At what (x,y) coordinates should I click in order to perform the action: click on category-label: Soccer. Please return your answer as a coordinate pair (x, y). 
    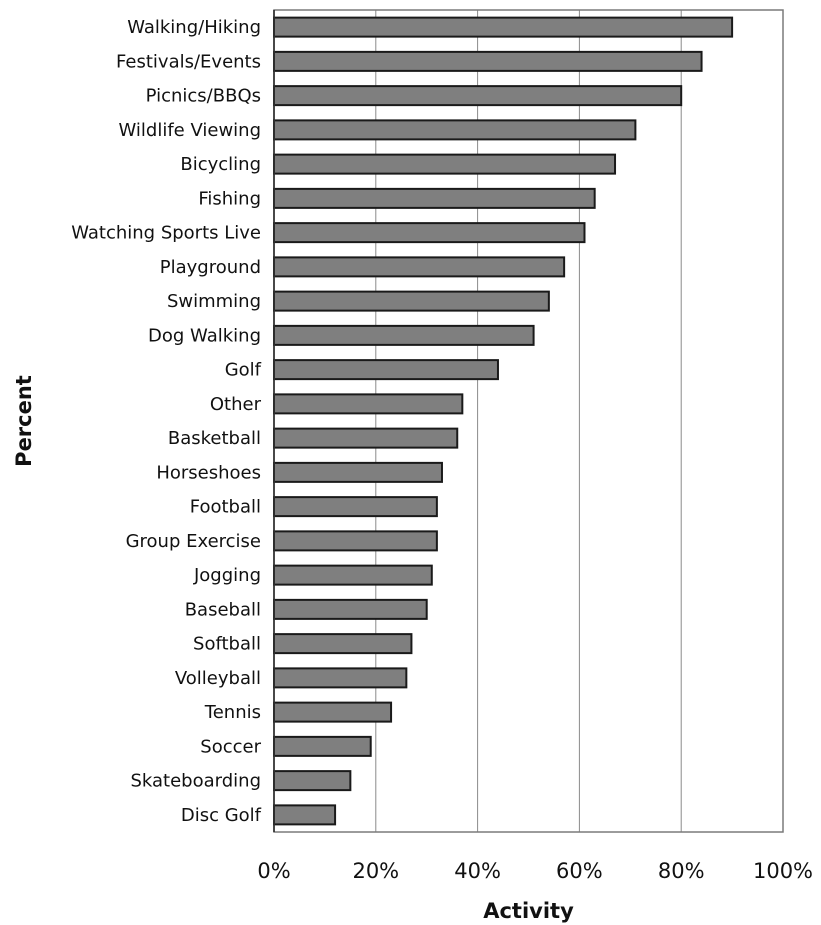
    Looking at the image, I should click on (230, 746).